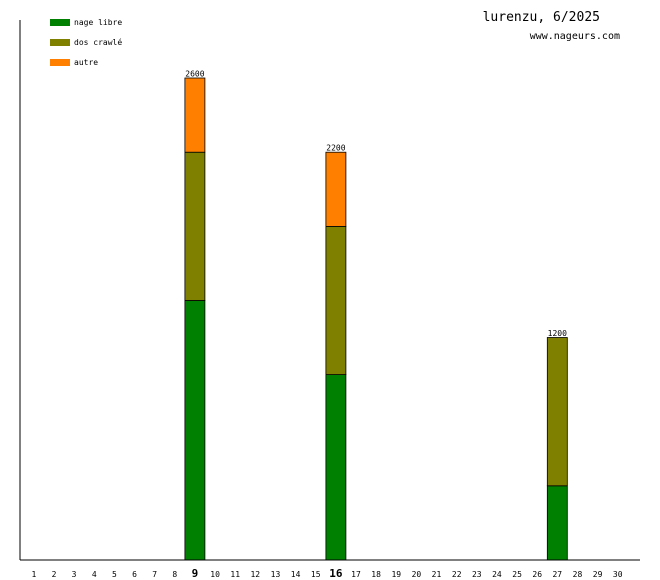 The height and width of the screenshot is (580, 660). I want to click on x-tick-label: 9, so click(195, 573).